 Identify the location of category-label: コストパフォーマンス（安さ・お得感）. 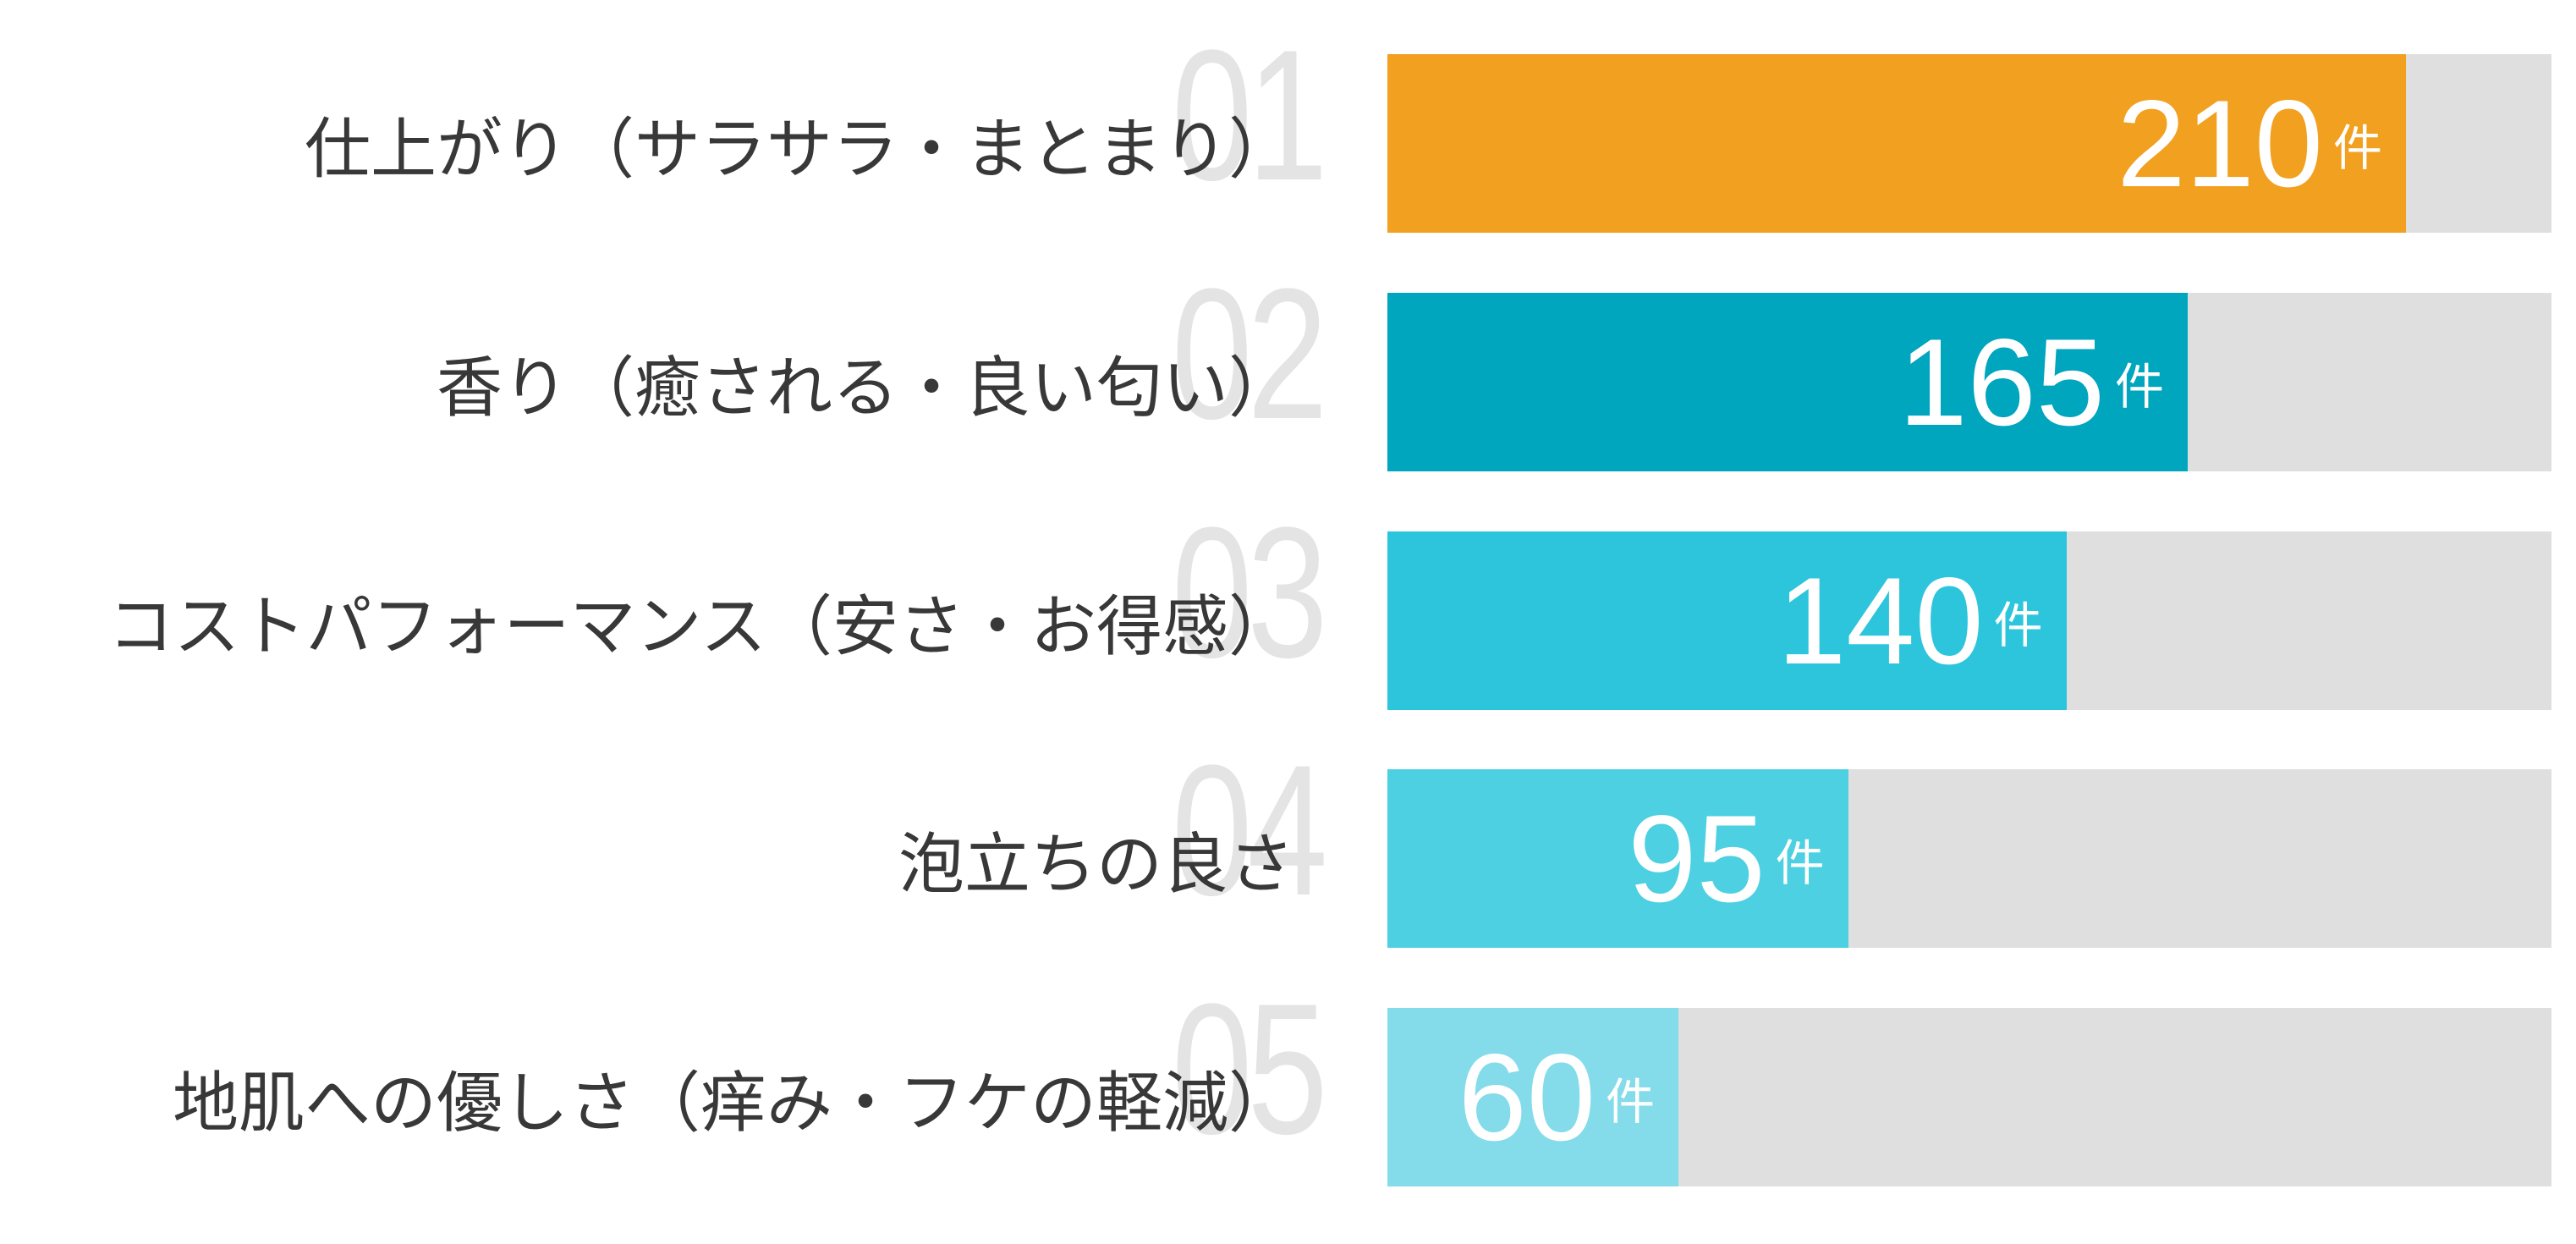
(700, 626).